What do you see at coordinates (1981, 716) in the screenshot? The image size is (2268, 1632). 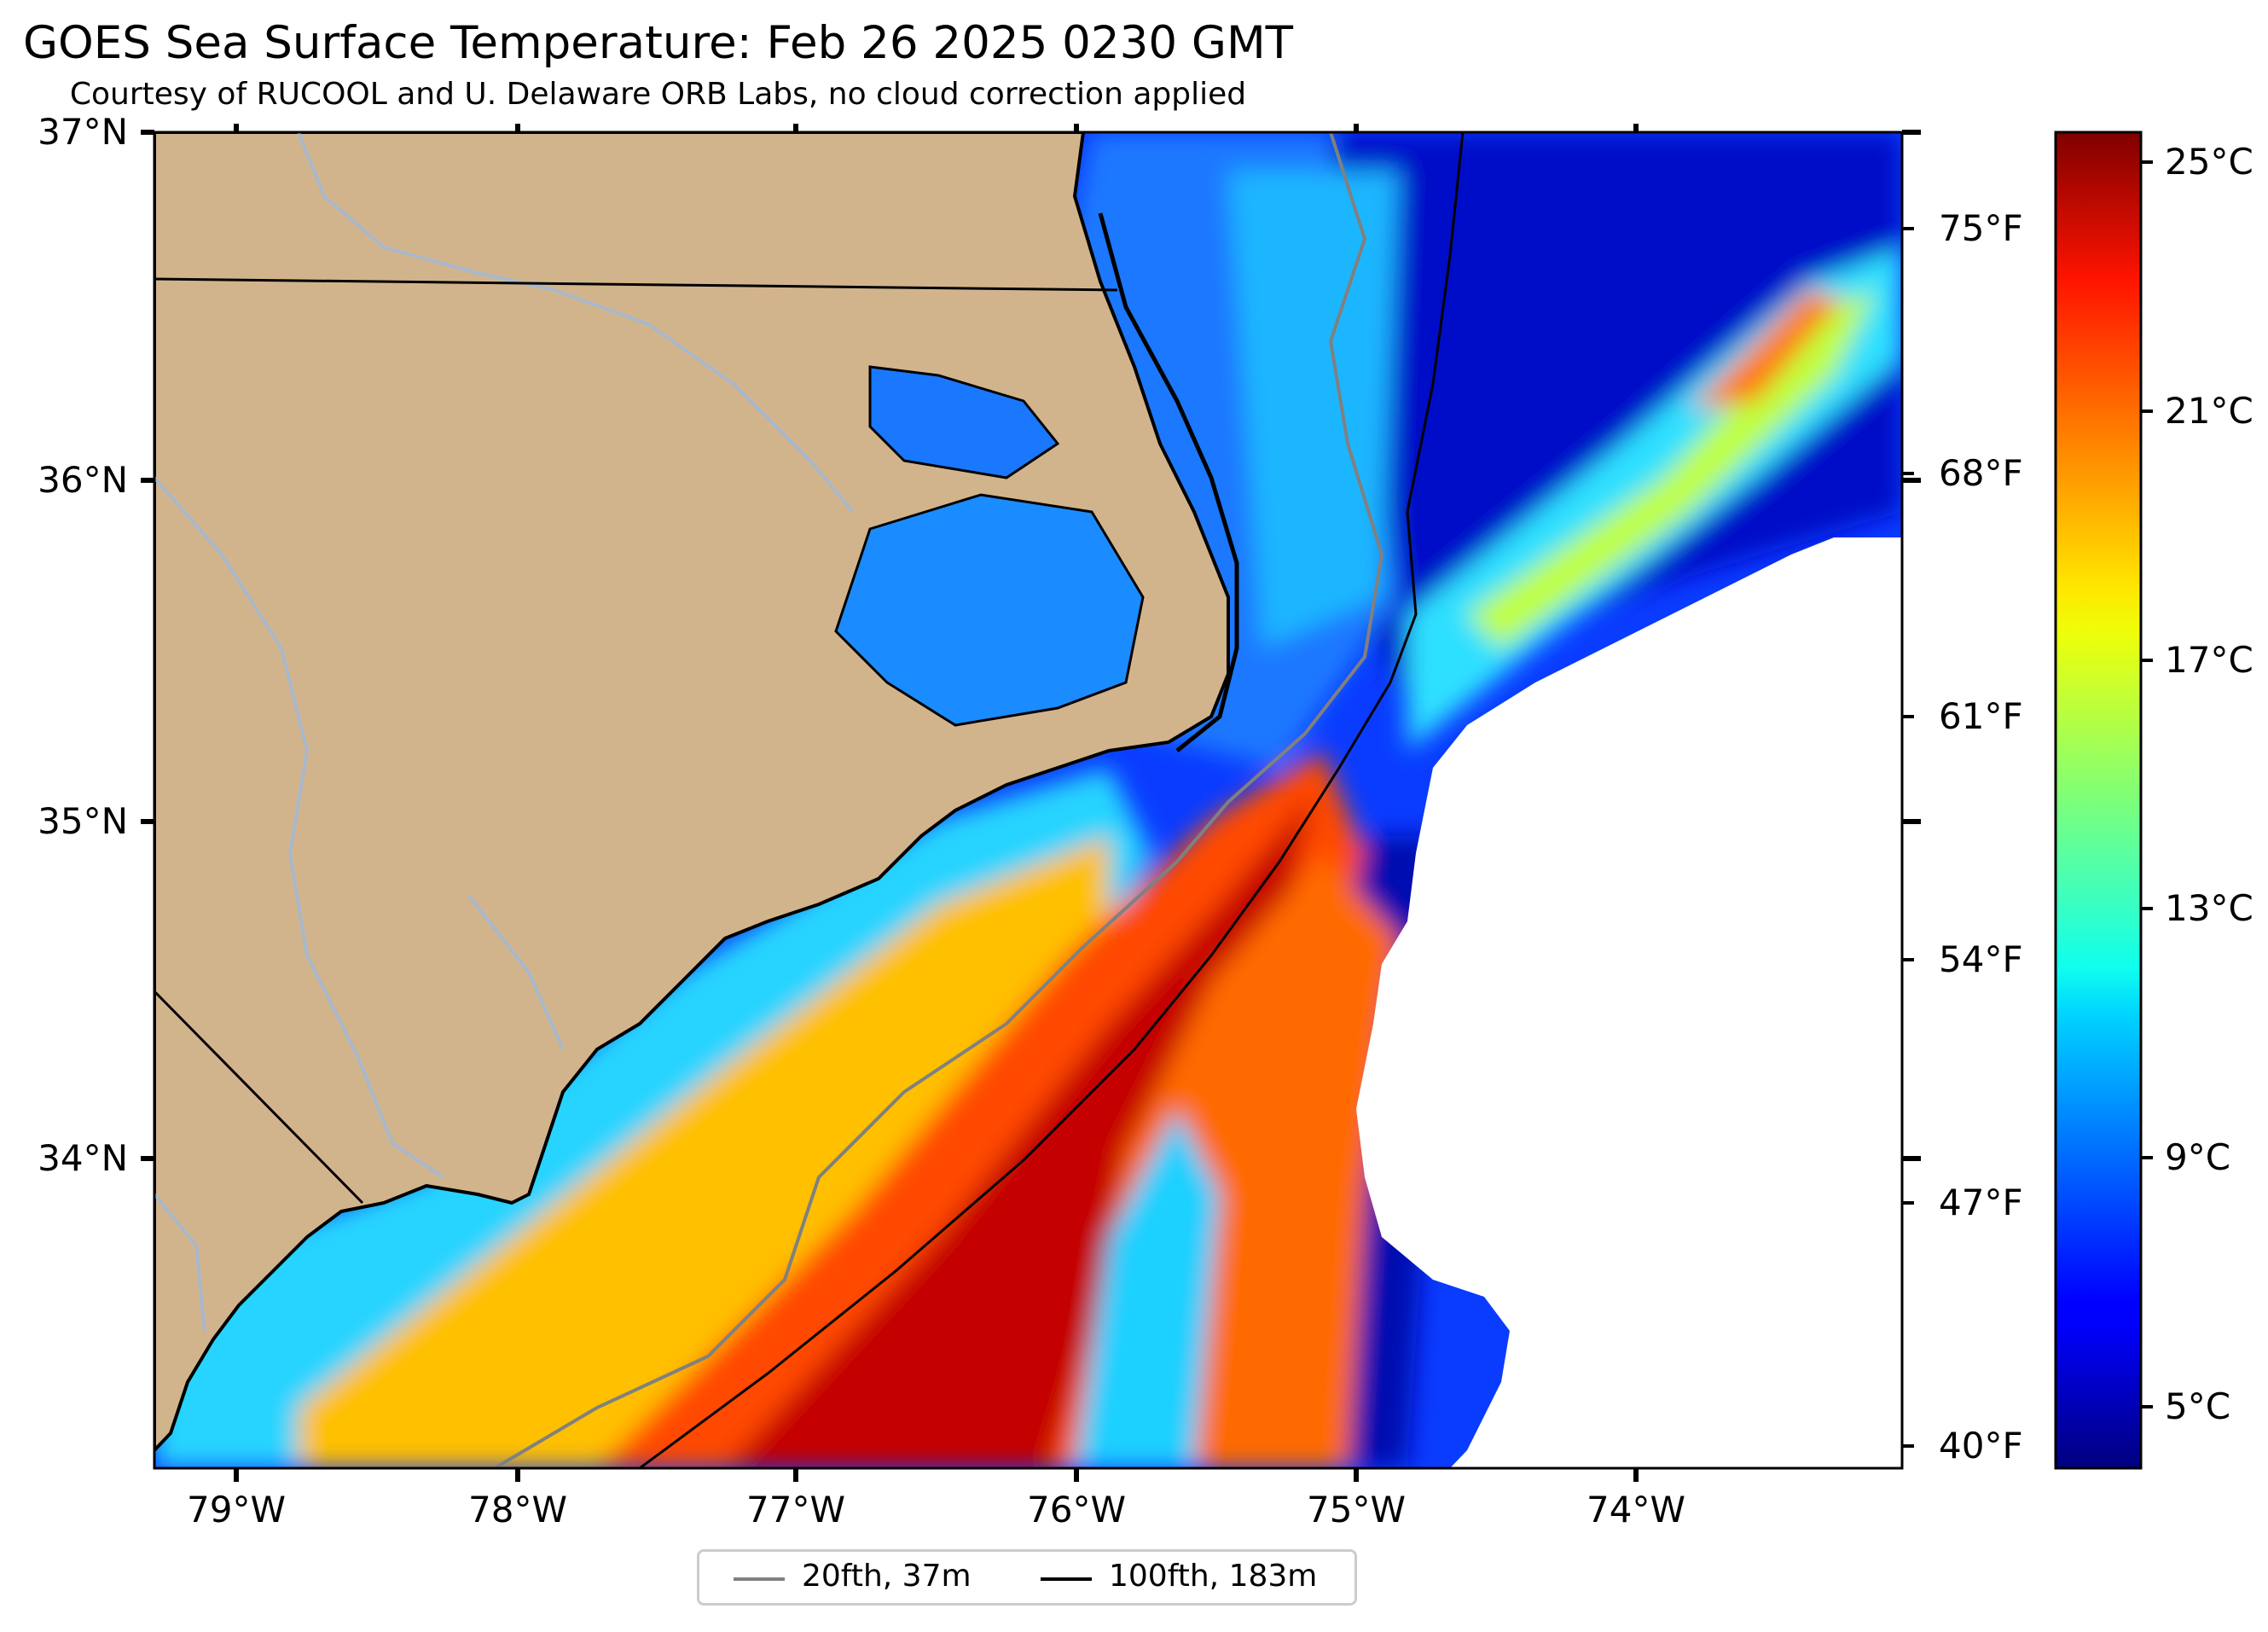 I see `fahrenheit-label-61: 61°F` at bounding box center [1981, 716].